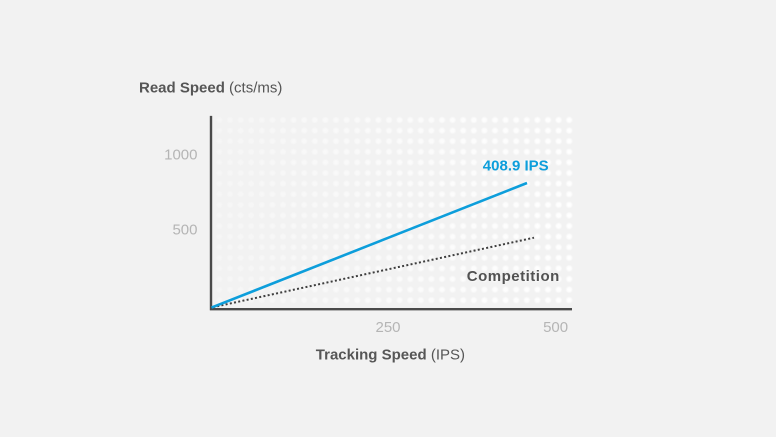  I want to click on svg-text: Competition, so click(513, 276).